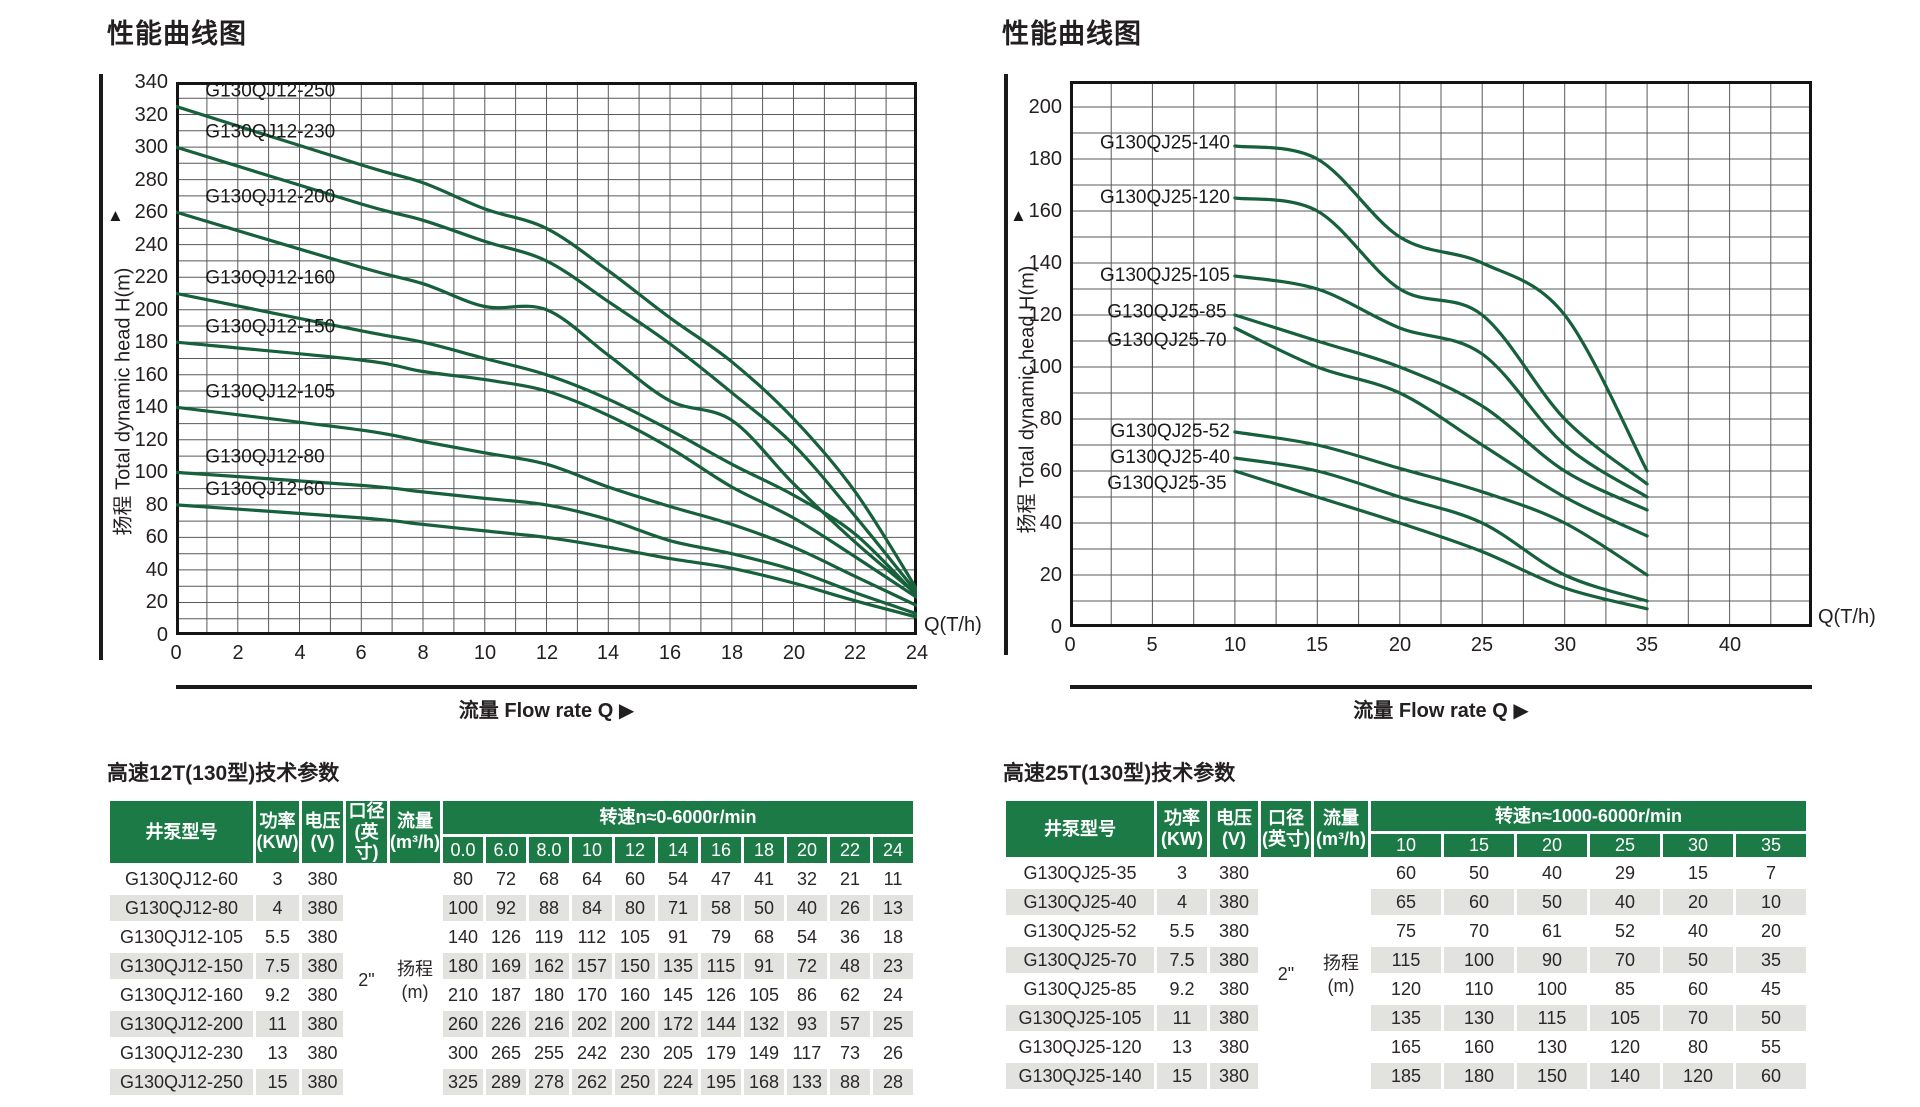 The image size is (1920, 1107). I want to click on cell-head-value: 115, so click(1406, 960).